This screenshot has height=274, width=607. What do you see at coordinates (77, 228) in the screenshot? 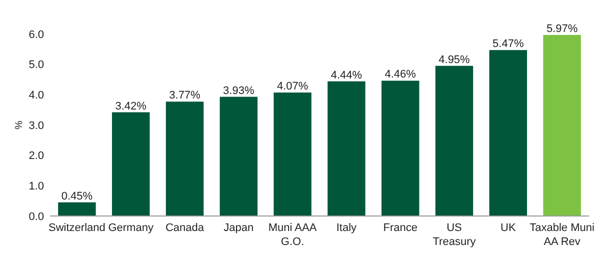
I see `x-tick-label: Switzerland` at bounding box center [77, 228].